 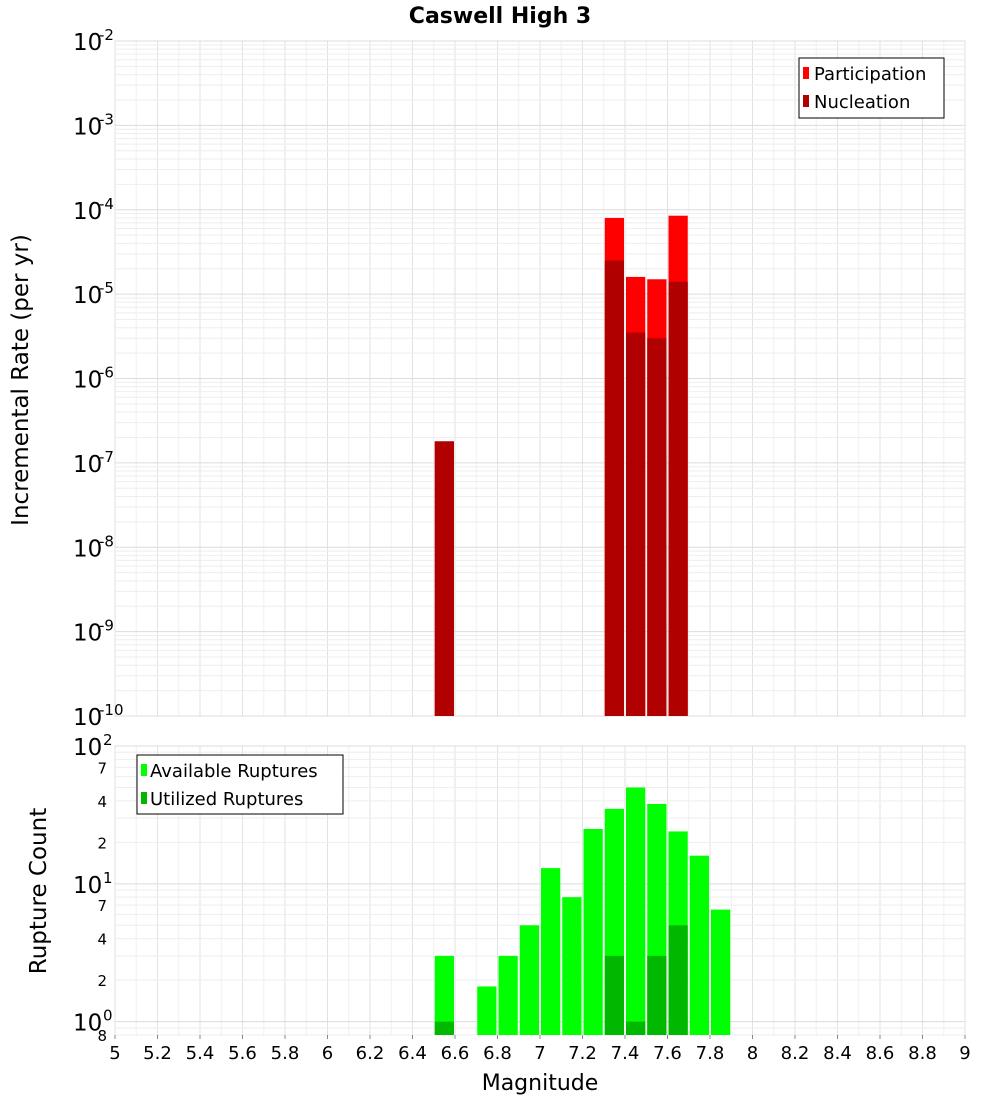 I want to click on legend-swatch-participation, so click(x=806, y=73).